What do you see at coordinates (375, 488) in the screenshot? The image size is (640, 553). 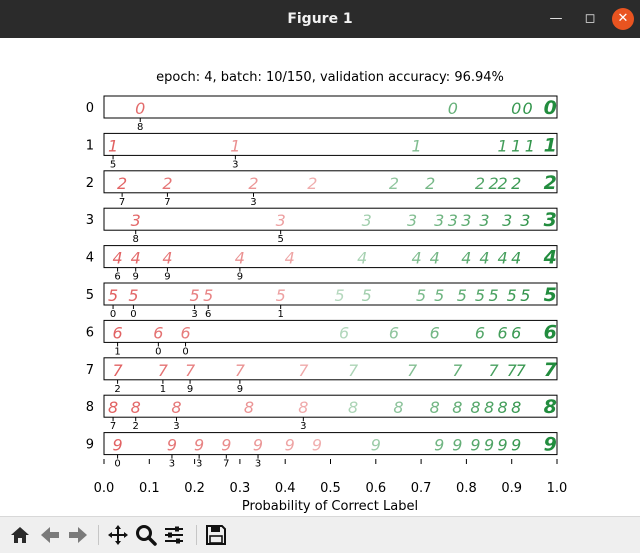 I see `x-tick-label: 0.6` at bounding box center [375, 488].